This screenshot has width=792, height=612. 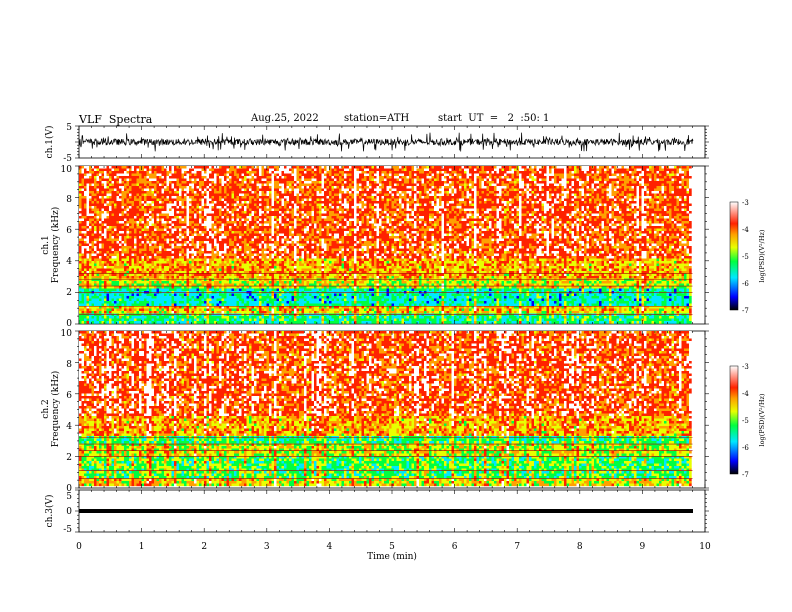 What do you see at coordinates (67, 334) in the screenshot?
I see `ch2-ytick-10: 10` at bounding box center [67, 334].